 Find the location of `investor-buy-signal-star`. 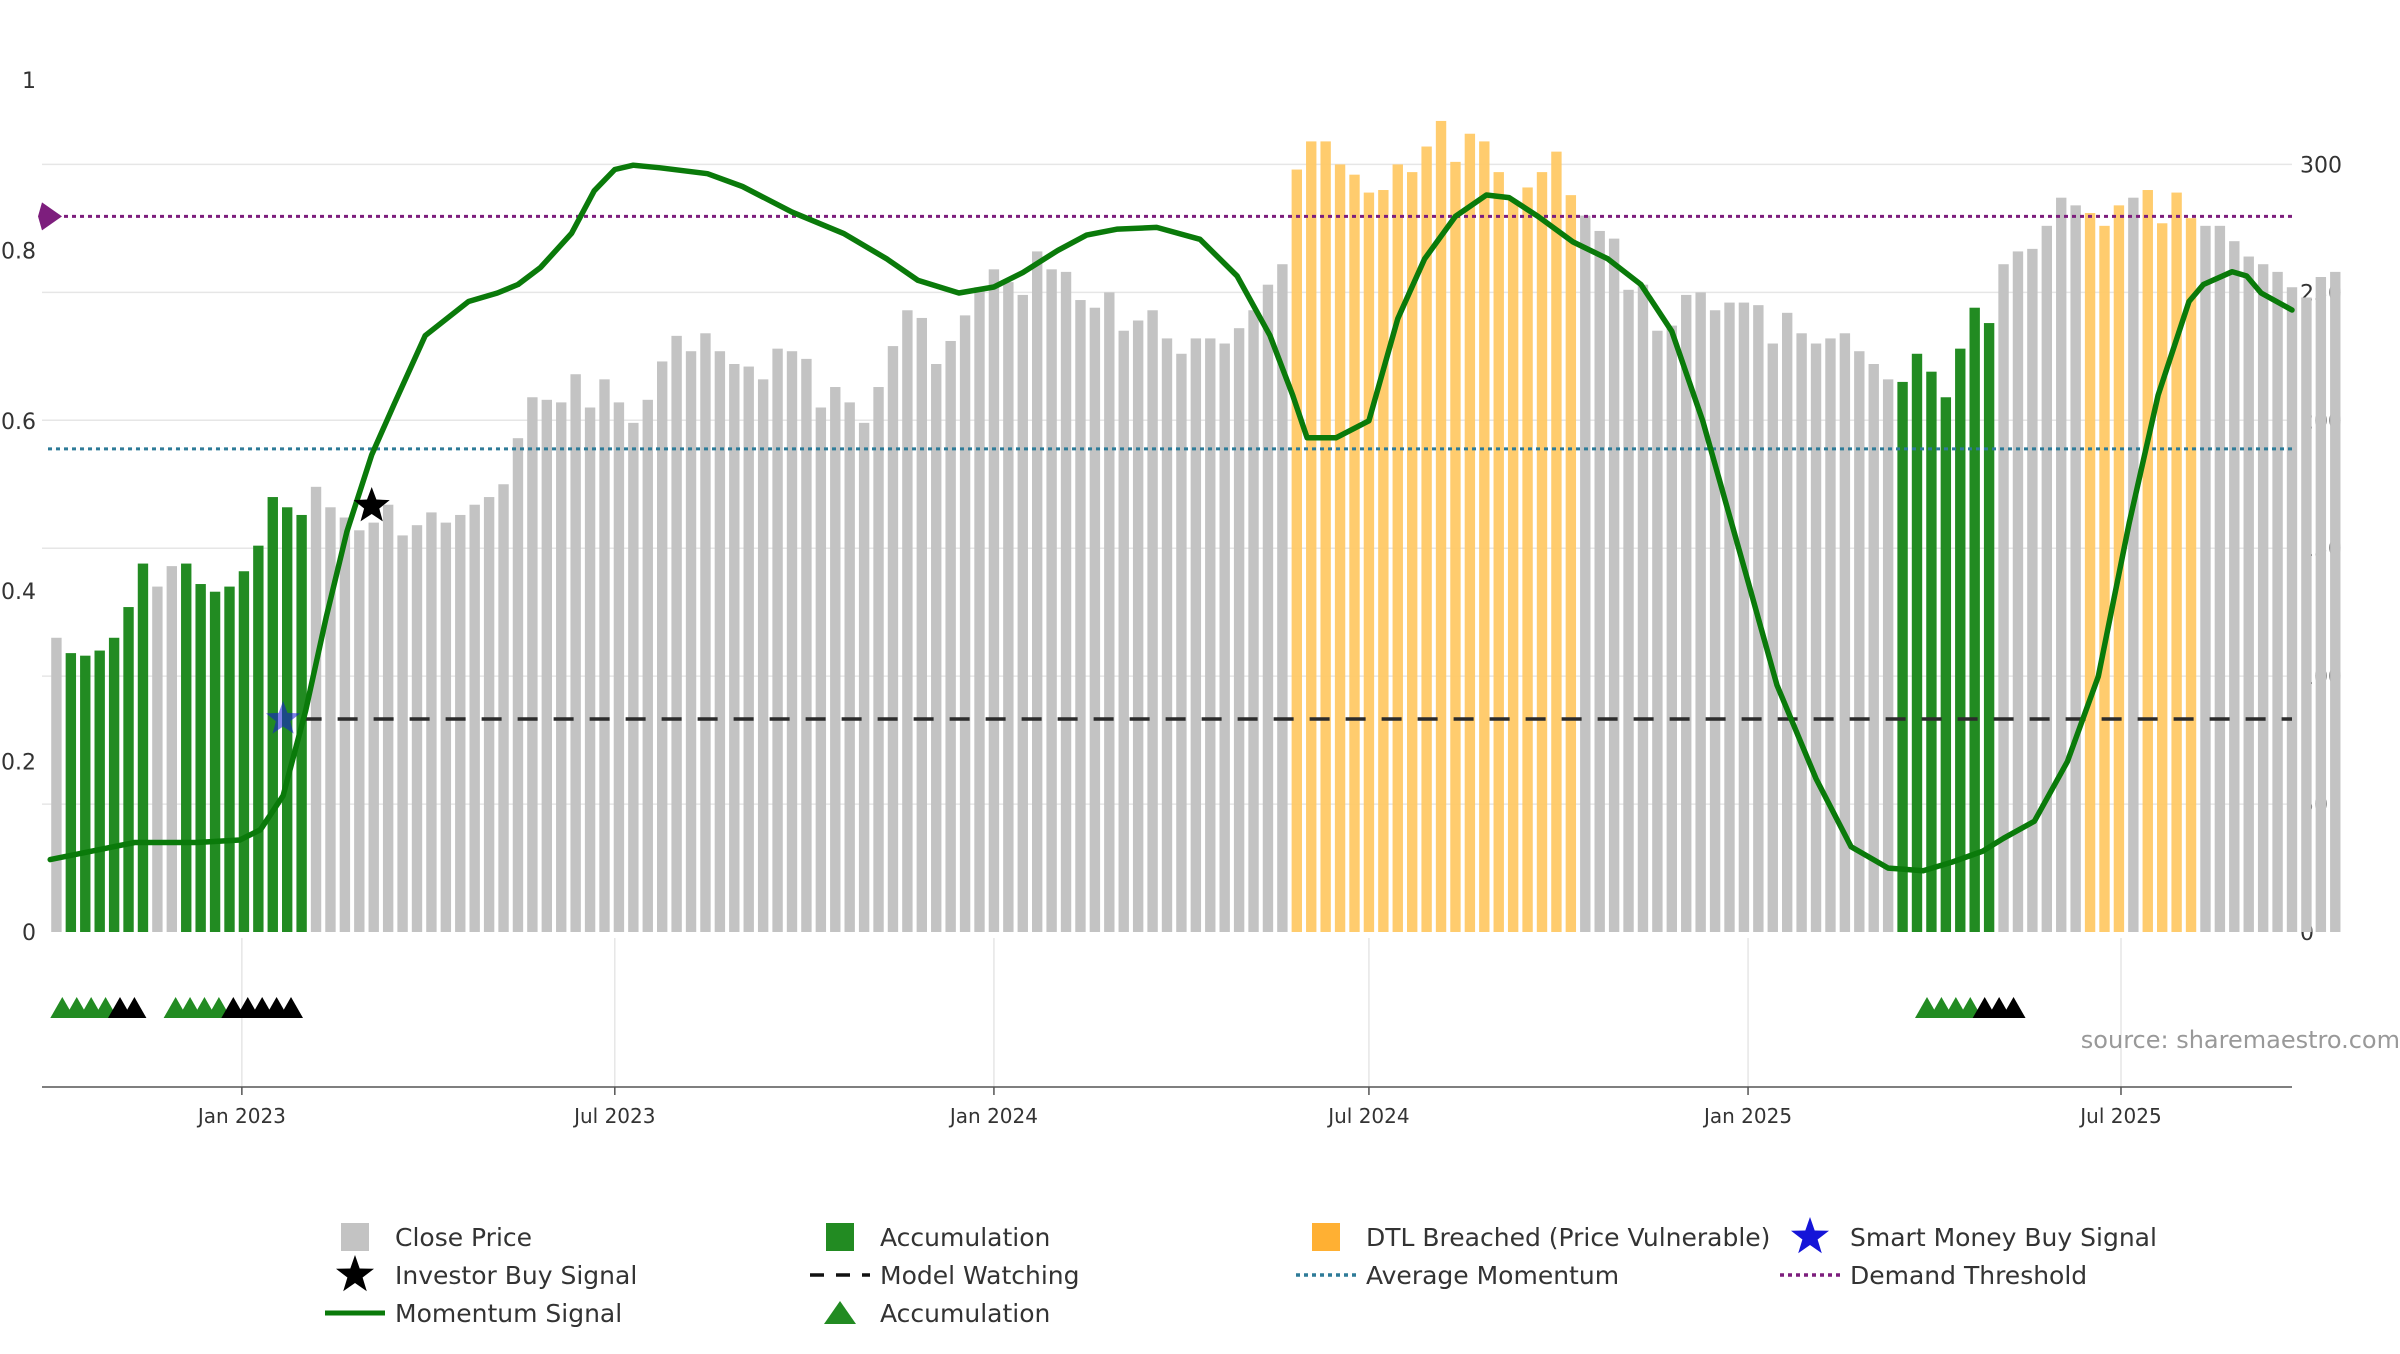

investor-buy-signal-star is located at coordinates (371, 504).